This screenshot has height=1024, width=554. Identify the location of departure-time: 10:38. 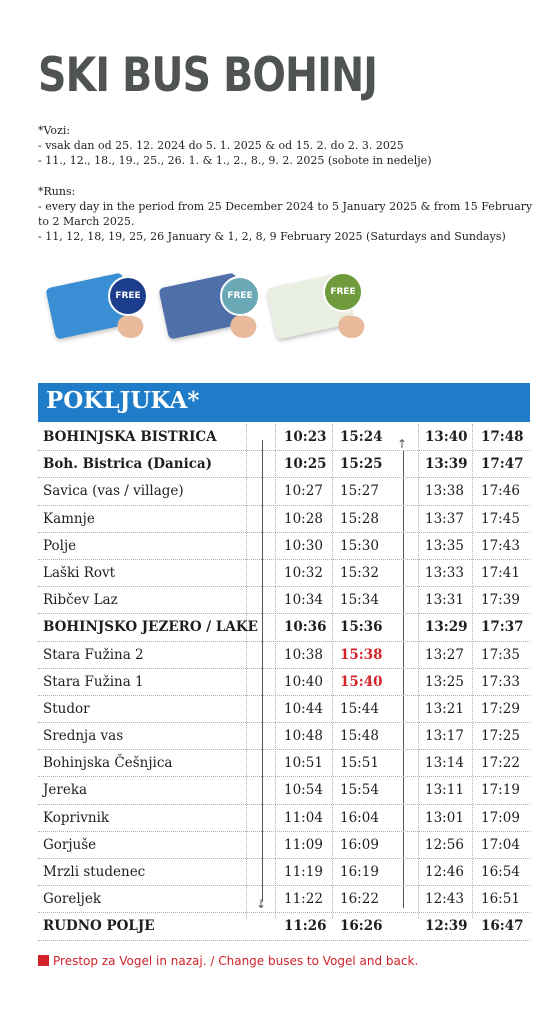
(303, 654).